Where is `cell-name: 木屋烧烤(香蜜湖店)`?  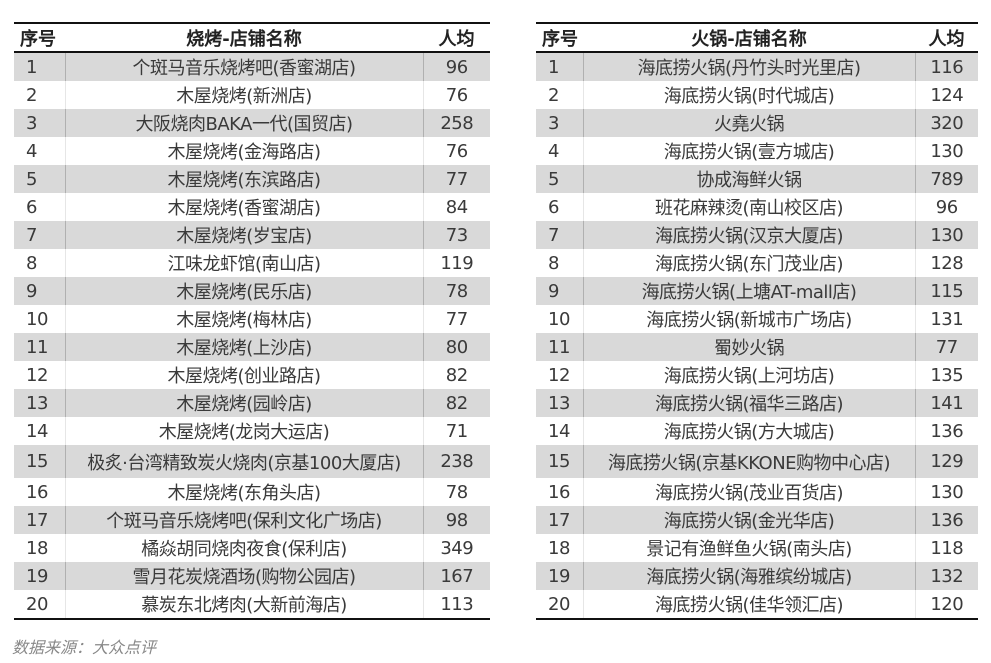
cell-name: 木屋烧烤(香蜜湖店) is located at coordinates (244, 207).